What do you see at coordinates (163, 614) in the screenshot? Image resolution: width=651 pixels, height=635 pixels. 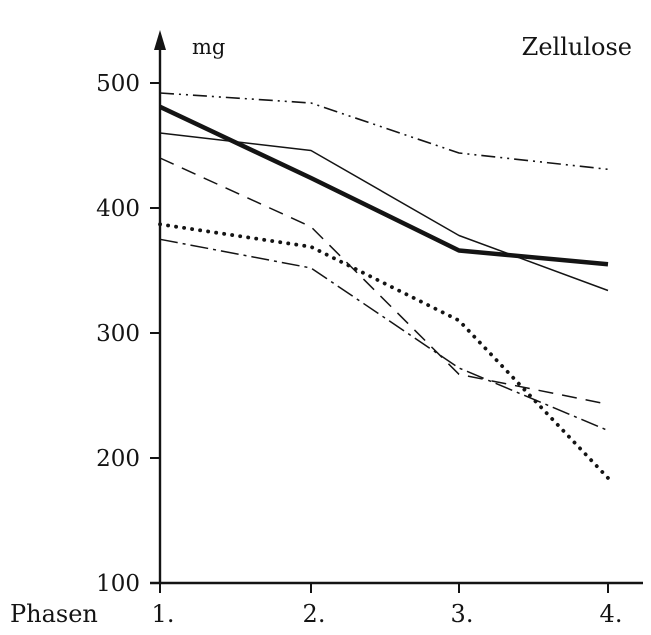 I see `x-tick-label-1: 1.` at bounding box center [163, 614].